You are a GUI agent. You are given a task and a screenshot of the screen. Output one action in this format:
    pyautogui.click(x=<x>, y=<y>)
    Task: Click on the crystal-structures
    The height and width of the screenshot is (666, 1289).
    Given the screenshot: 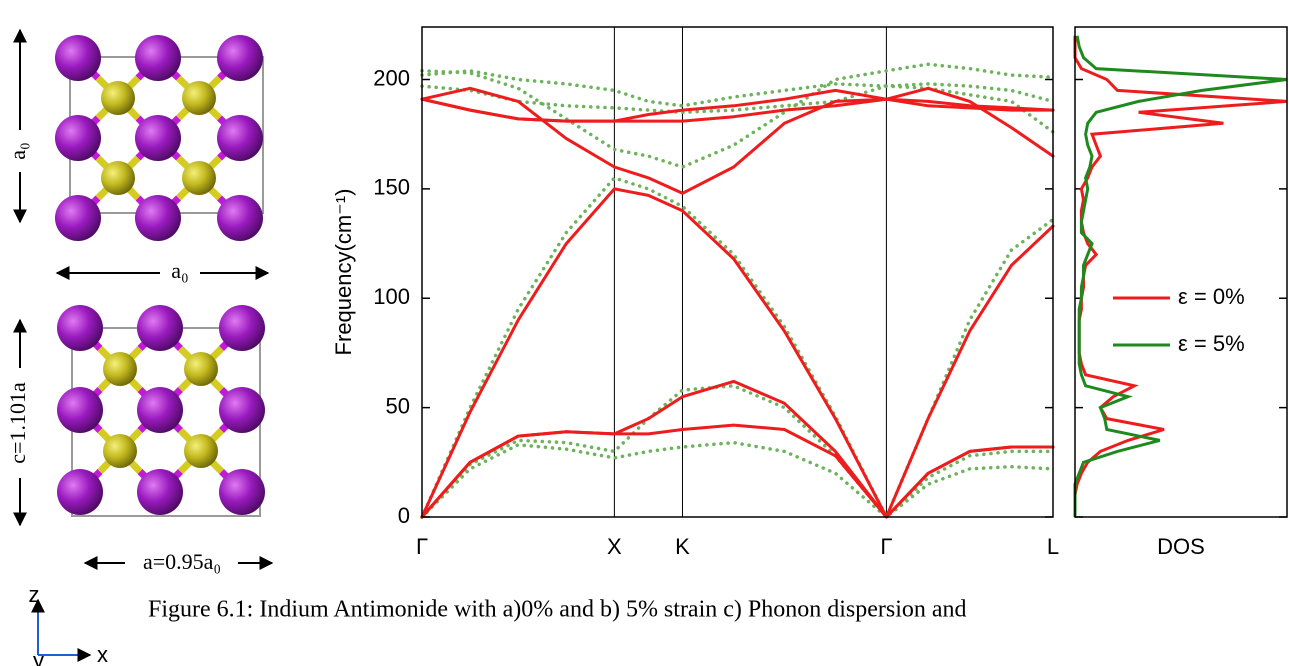 What is the action you would take?
    pyautogui.click(x=160, y=276)
    